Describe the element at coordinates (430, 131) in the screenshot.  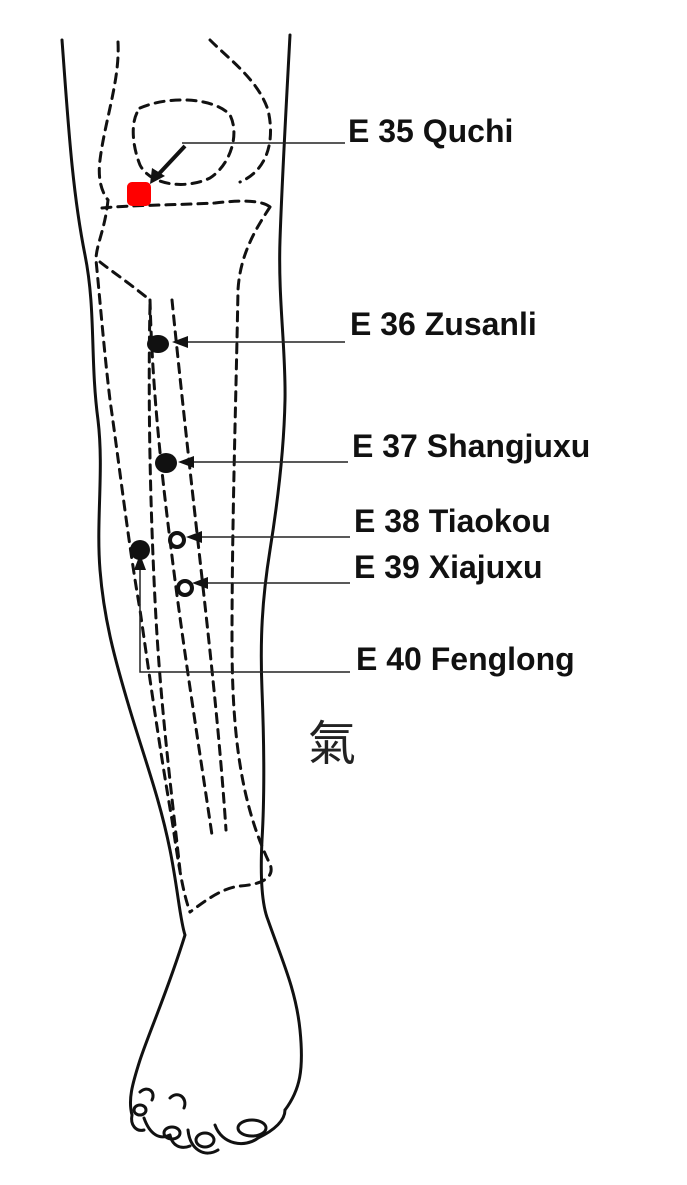
I see `label-e35: E 35 Quchi` at that location.